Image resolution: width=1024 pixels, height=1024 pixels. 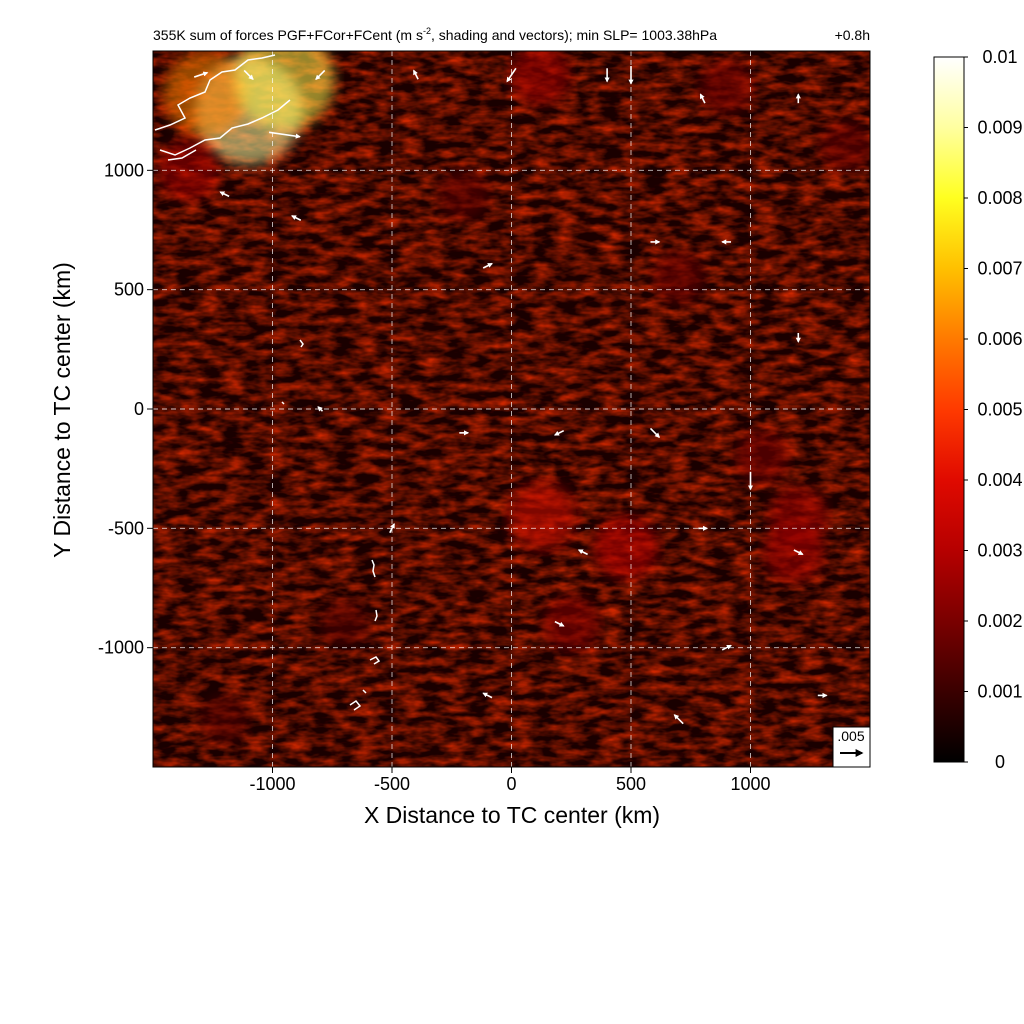 What do you see at coordinates (999, 692) in the screenshot?
I see `colorbar-tick-label-1: 0.001` at bounding box center [999, 692].